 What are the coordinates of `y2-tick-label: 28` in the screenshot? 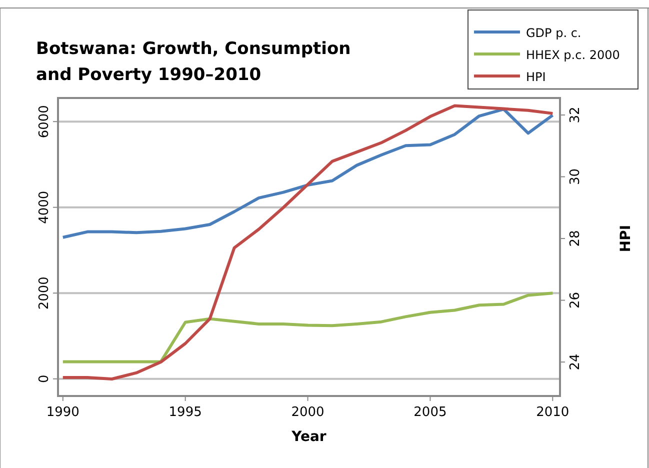 It's located at (575, 238).